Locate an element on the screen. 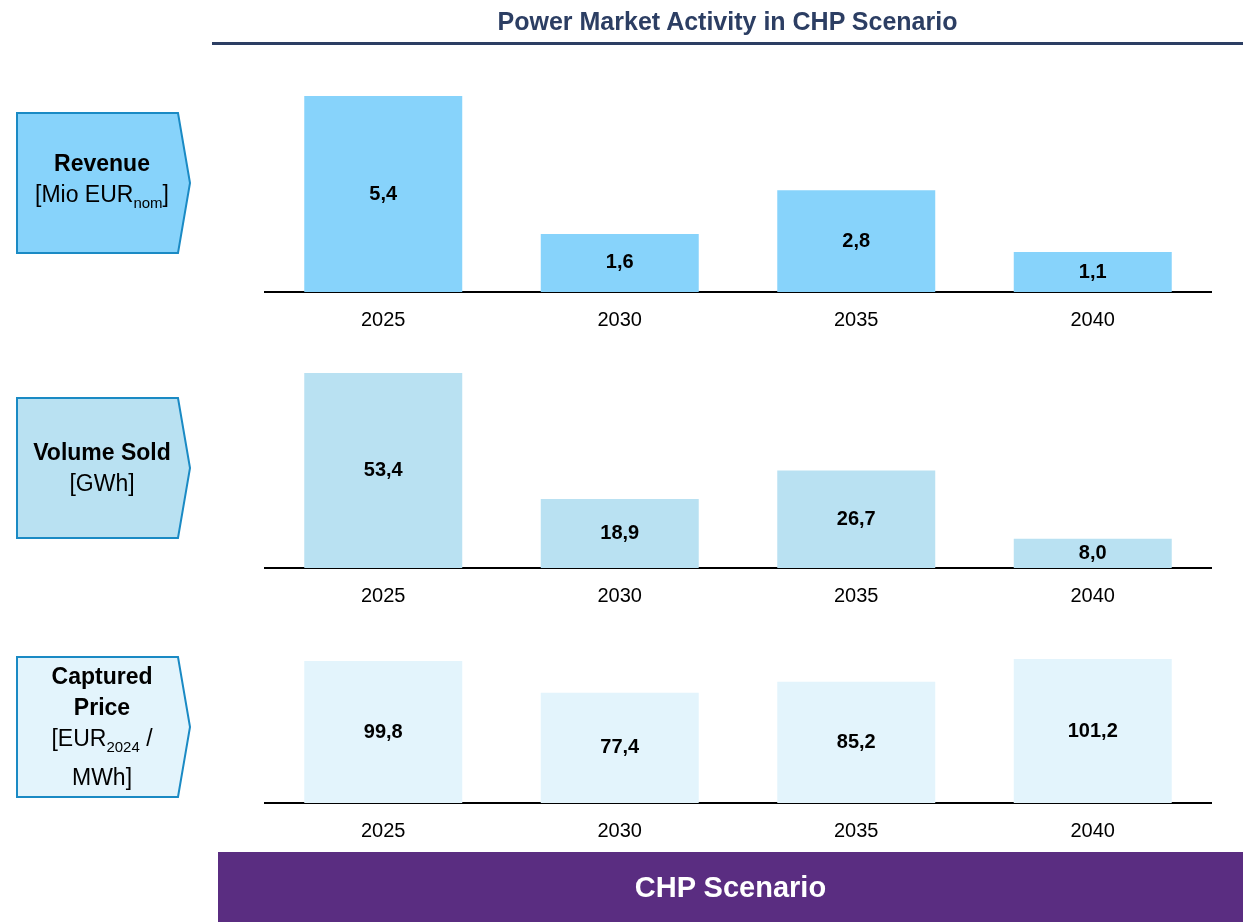 The height and width of the screenshot is (922, 1243). data-label: 1,1 is located at coordinates (1092, 270).